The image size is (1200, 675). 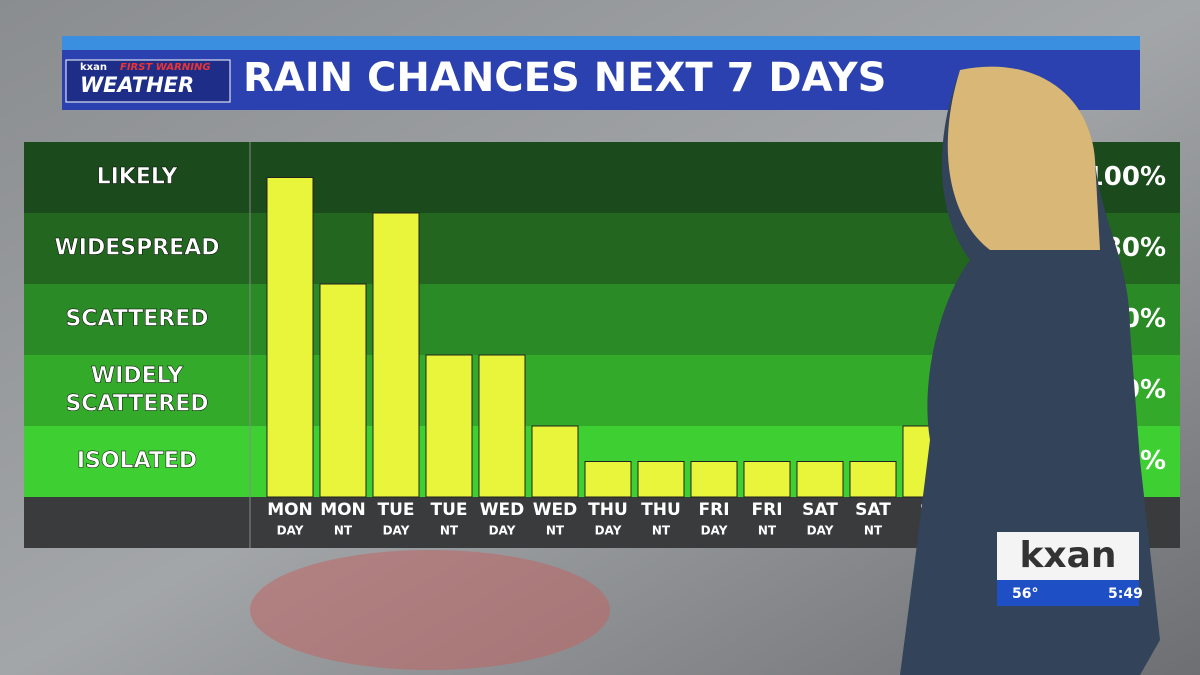 I want to click on logo-box, so click(x=148, y=81).